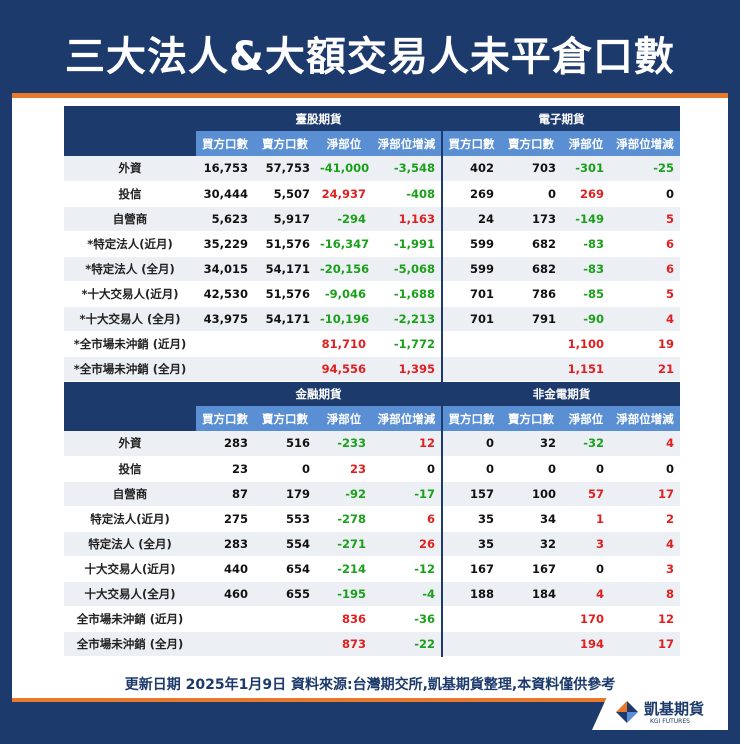  I want to click on section-title-left: 金融期貨, so click(319, 393).